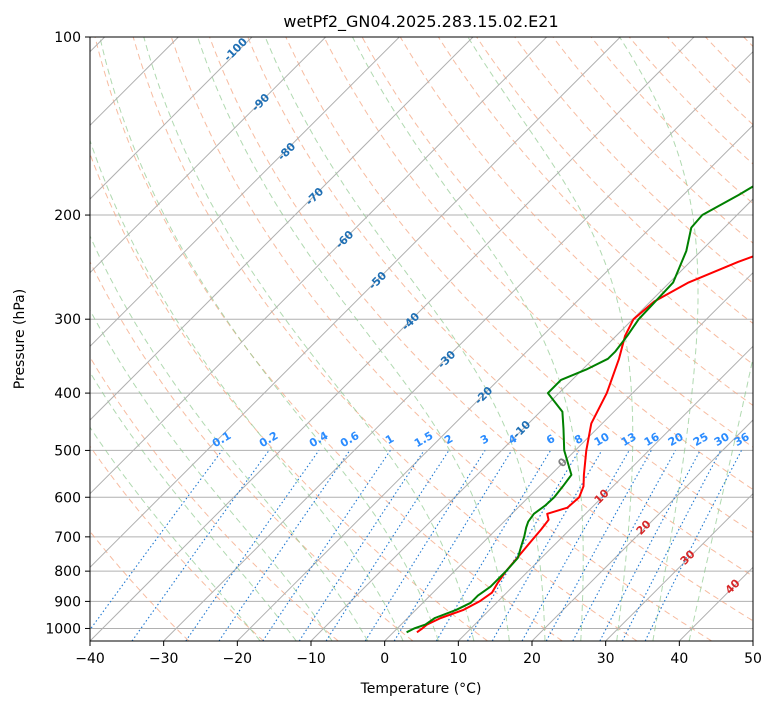  What do you see at coordinates (418, 654) in the screenshot?
I see `x-axis: −40 −30 −20 −10 0 10 20 30 40 50` at bounding box center [418, 654].